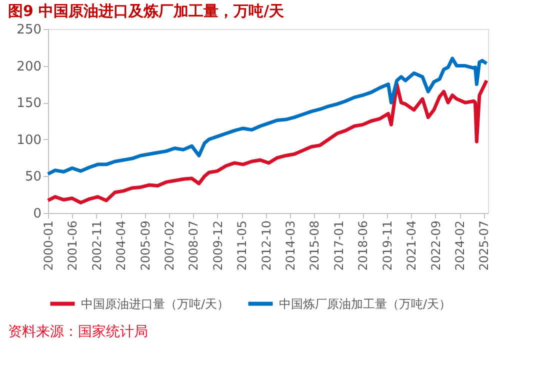 The image size is (533, 369). What do you see at coordinates (49, 245) in the screenshot?
I see `x-tick-label: 2000-01` at bounding box center [49, 245].